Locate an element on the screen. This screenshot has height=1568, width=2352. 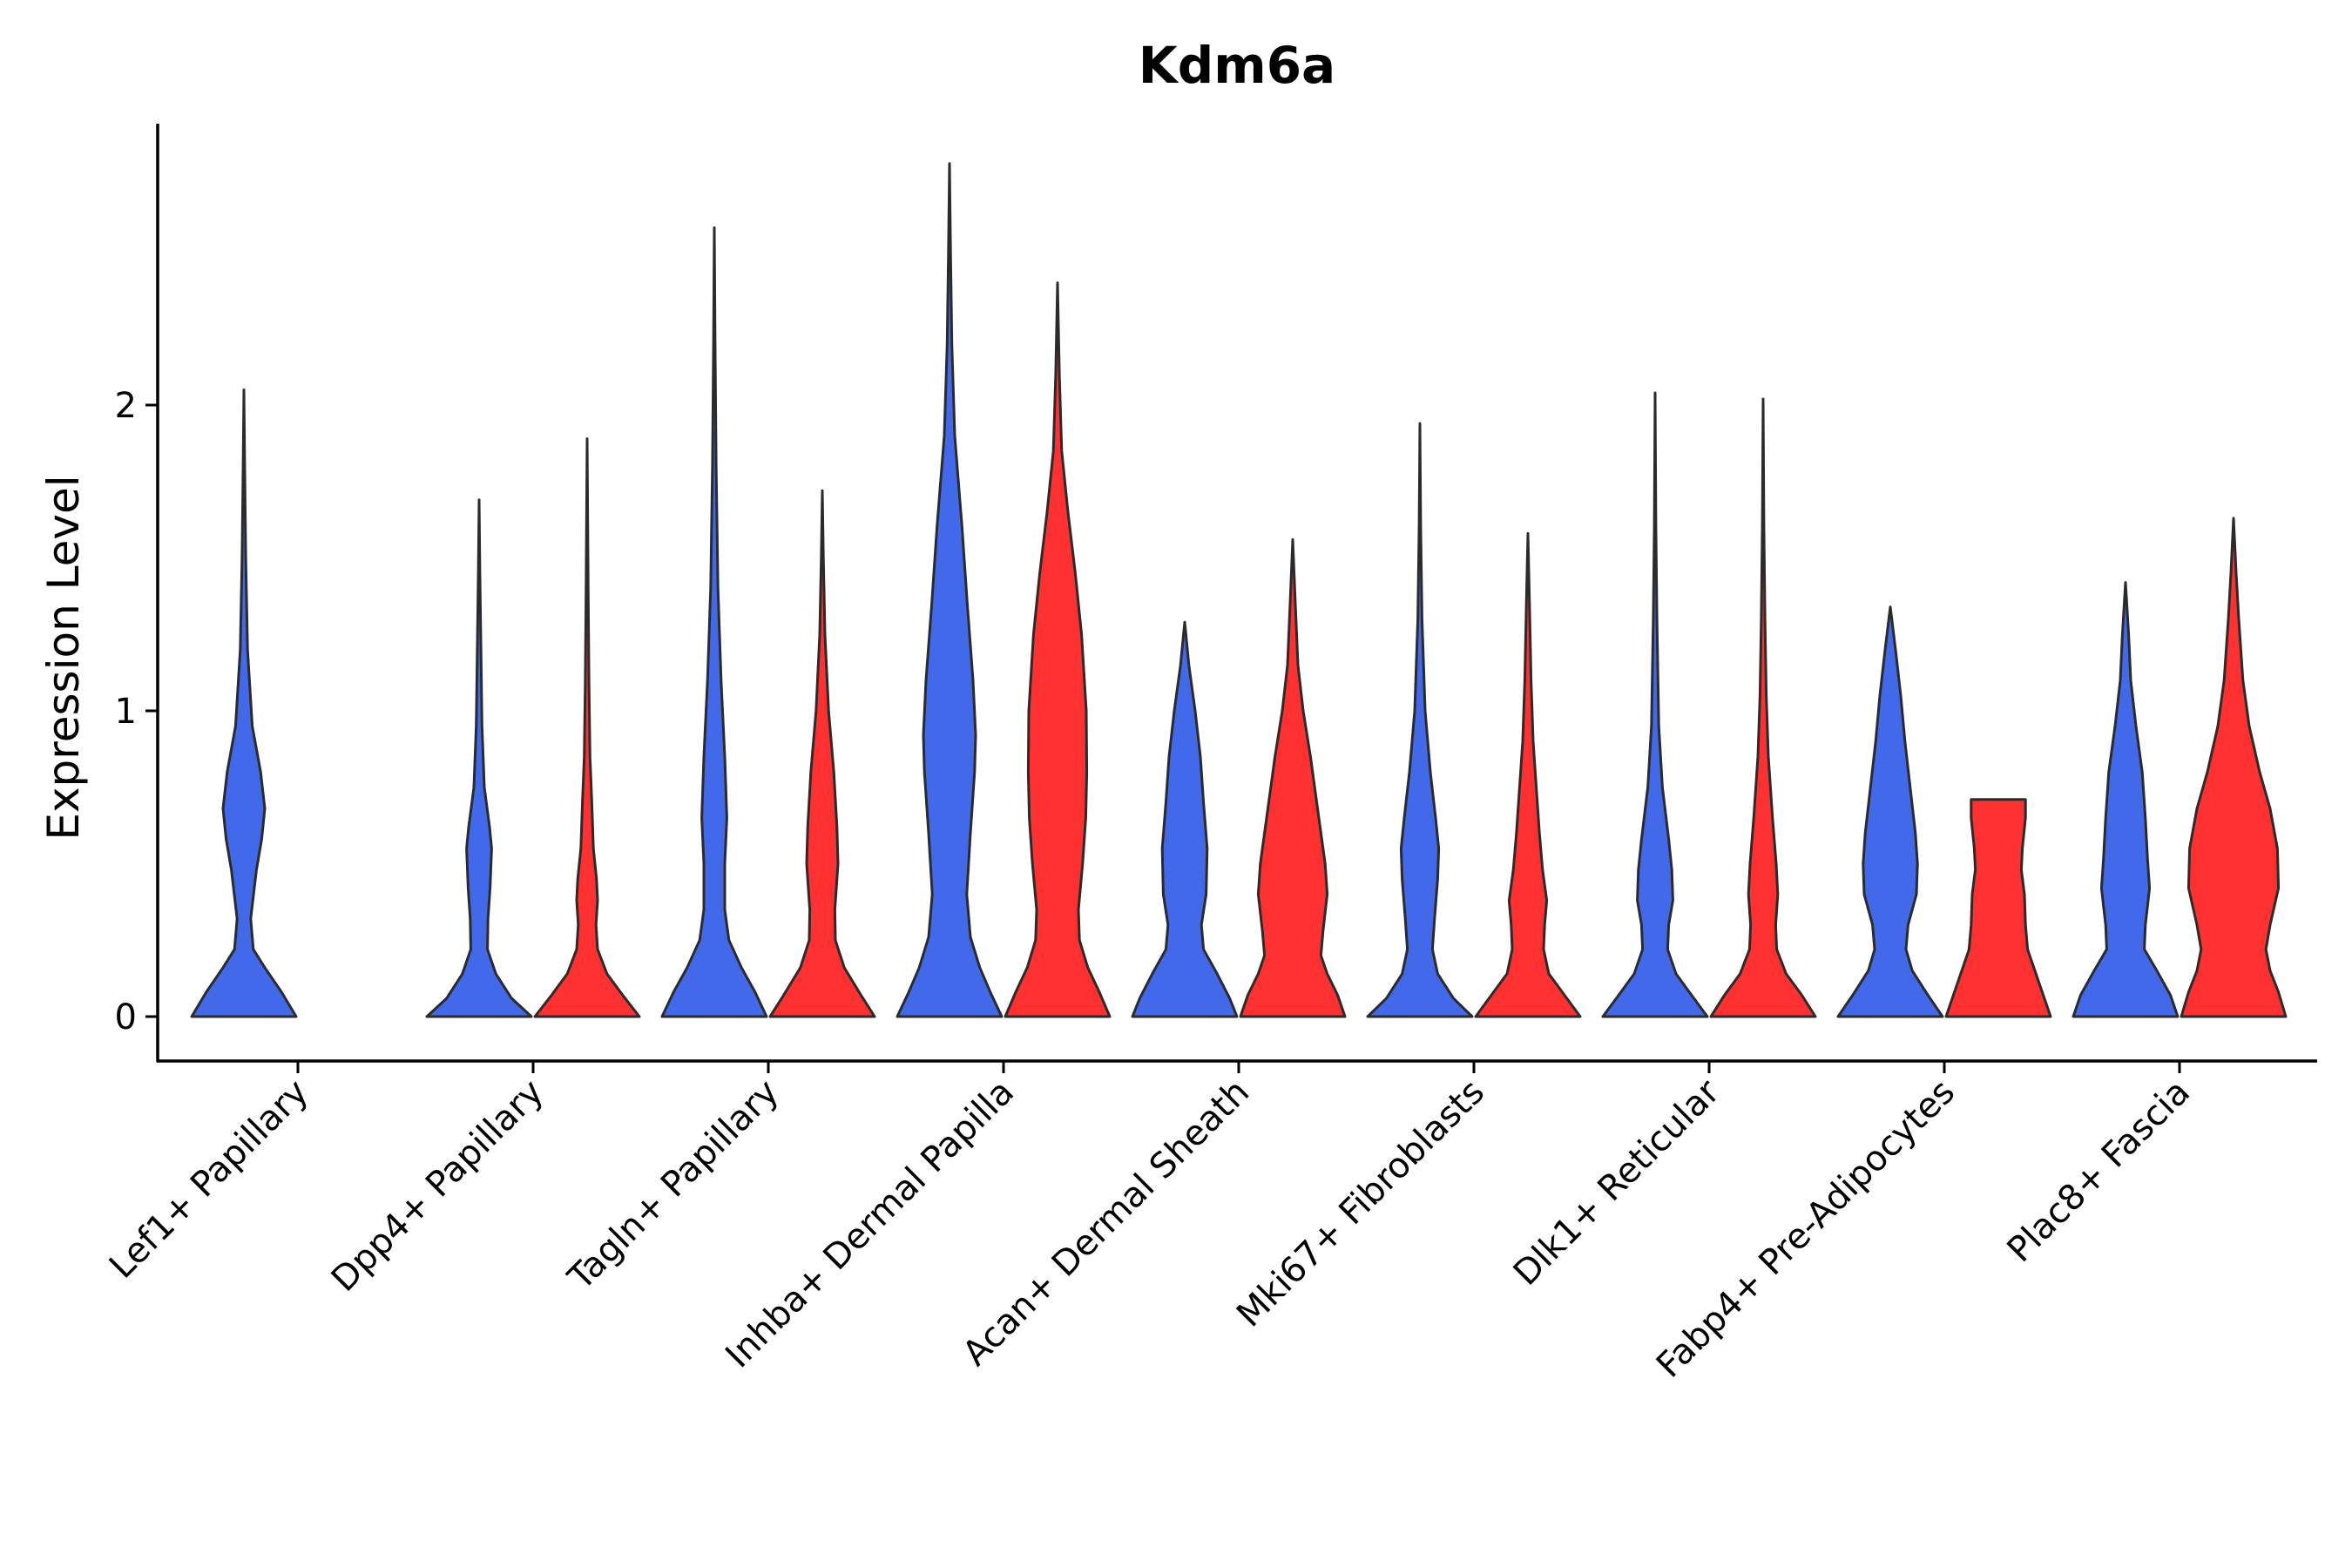
x-tick-label: Plac8+ Fascia is located at coordinates (2099, 1172).